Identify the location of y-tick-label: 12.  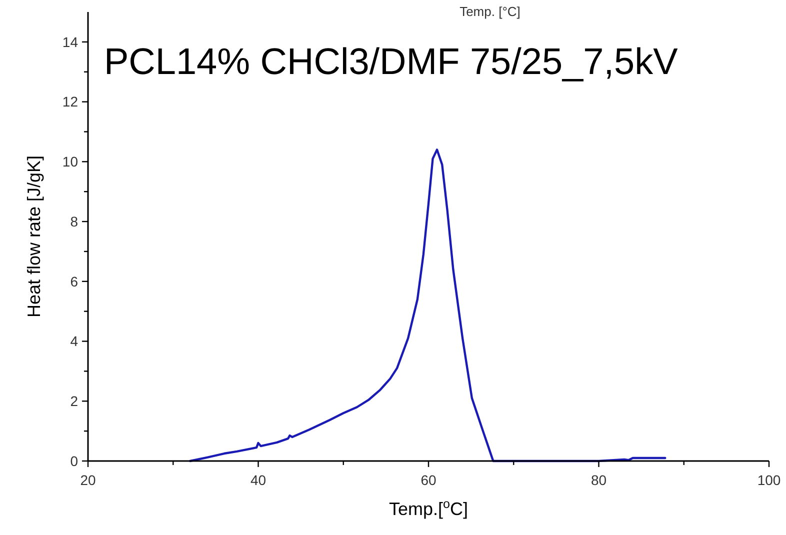
(70, 102).